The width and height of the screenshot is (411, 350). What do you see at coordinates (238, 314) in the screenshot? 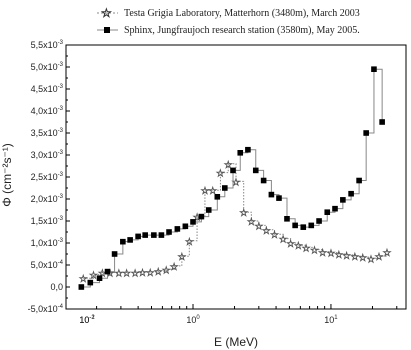
I see `x-axis: 10-210-1 100 101` at bounding box center [238, 314].